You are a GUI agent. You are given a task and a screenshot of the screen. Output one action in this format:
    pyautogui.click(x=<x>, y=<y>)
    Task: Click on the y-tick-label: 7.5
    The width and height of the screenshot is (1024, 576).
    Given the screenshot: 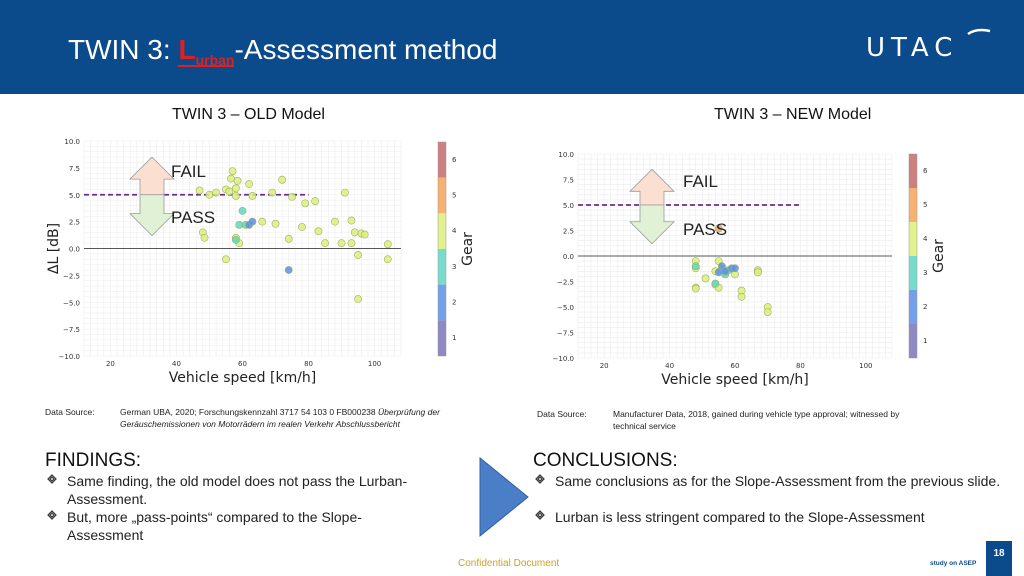 What is the action you would take?
    pyautogui.click(x=74, y=169)
    